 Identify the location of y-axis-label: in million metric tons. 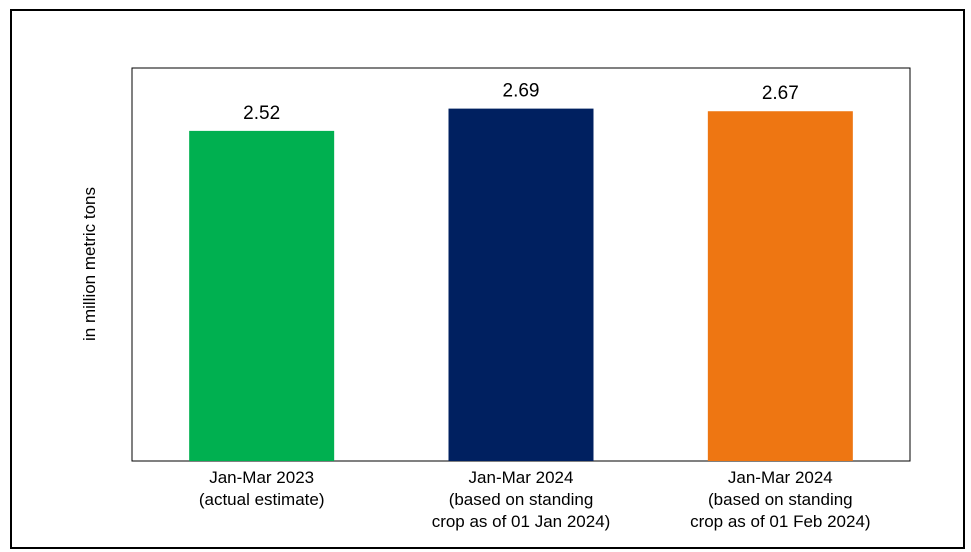
(89, 264).